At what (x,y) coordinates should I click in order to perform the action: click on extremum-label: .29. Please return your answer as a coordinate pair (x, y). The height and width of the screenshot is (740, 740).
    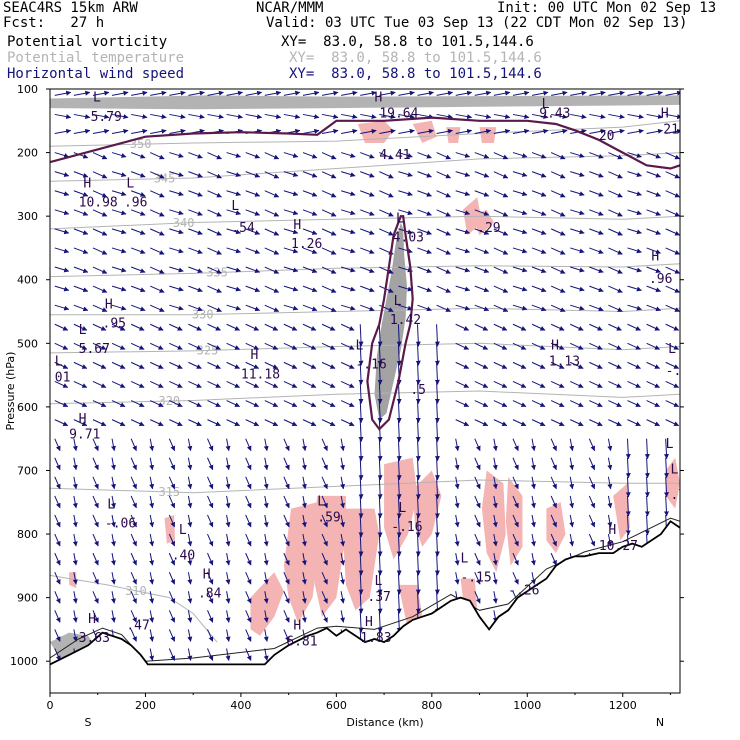
    Looking at the image, I should click on (488, 228).